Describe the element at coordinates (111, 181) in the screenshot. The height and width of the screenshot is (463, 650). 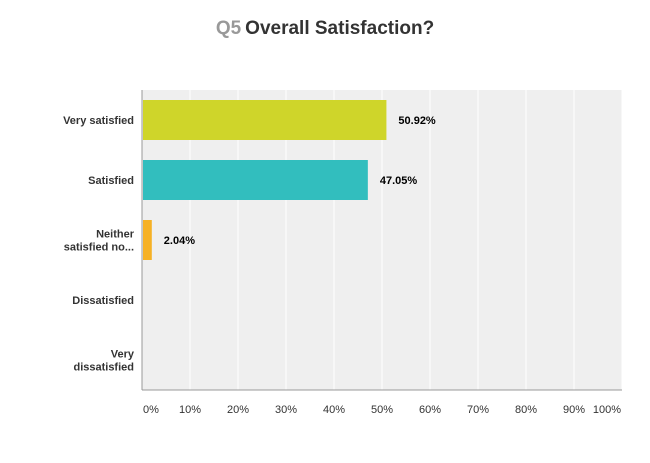
I see `category-label: Satisfied` at that location.